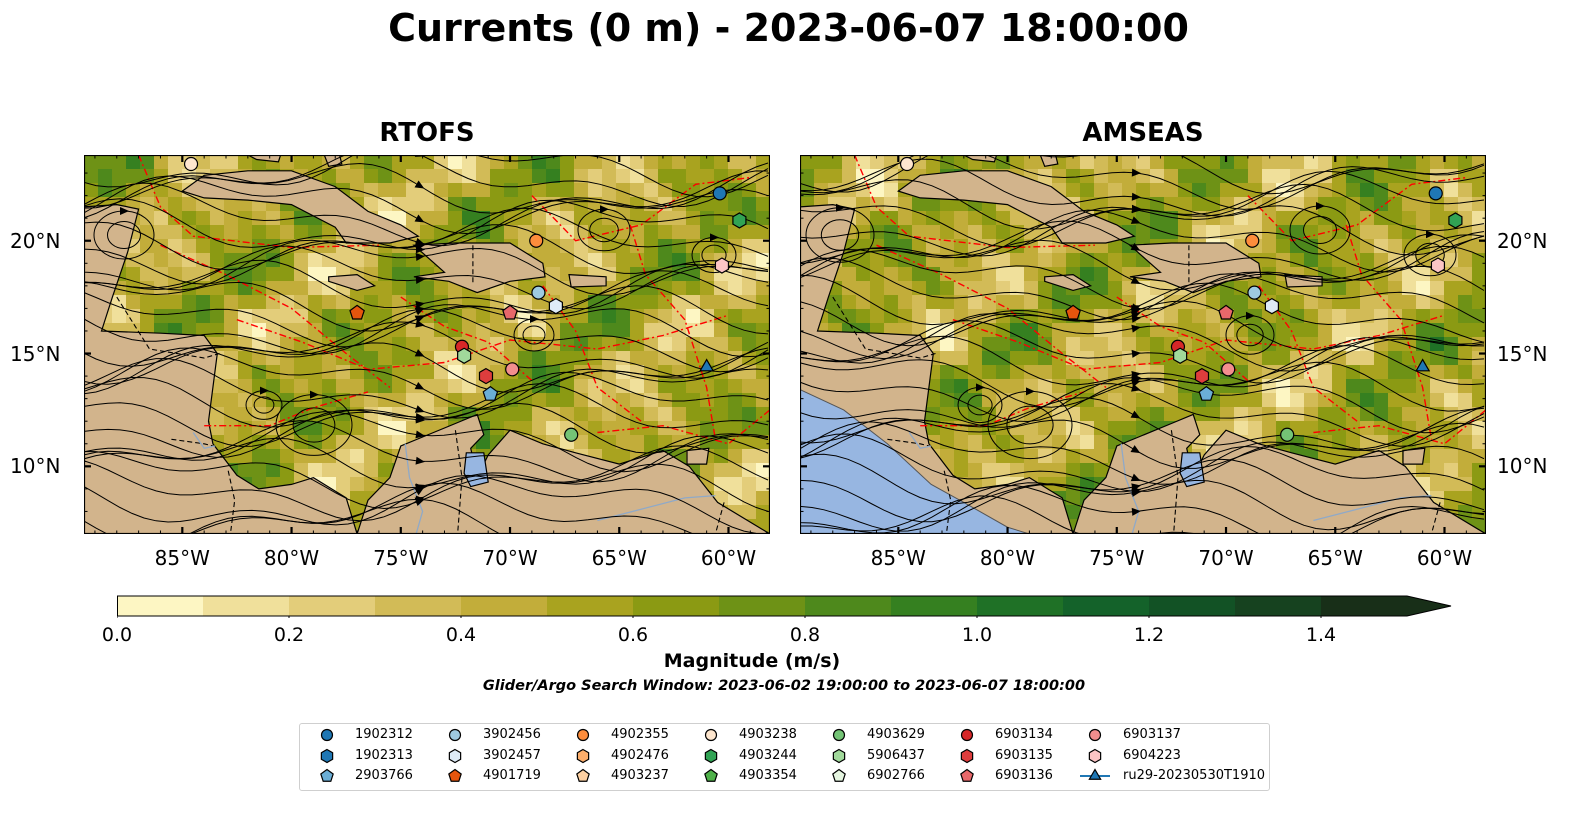 This screenshot has height=827, width=1577. Describe the element at coordinates (289, 635) in the screenshot. I see `colorbar-tick-label: 0.2` at that location.